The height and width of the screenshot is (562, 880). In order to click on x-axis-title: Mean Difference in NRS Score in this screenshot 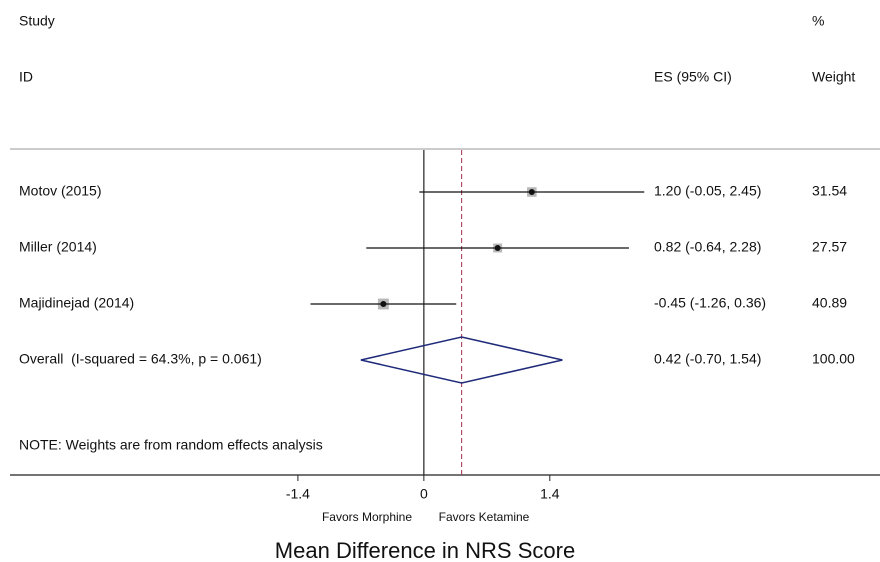, I will do `click(425, 550)`.